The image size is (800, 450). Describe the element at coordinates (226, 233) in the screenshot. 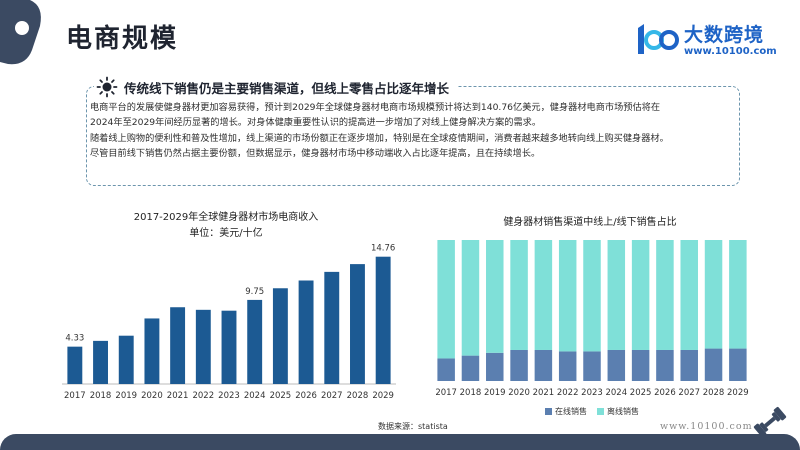

I see `revenue-chart-unit: 单位：美元/十亿` at that location.